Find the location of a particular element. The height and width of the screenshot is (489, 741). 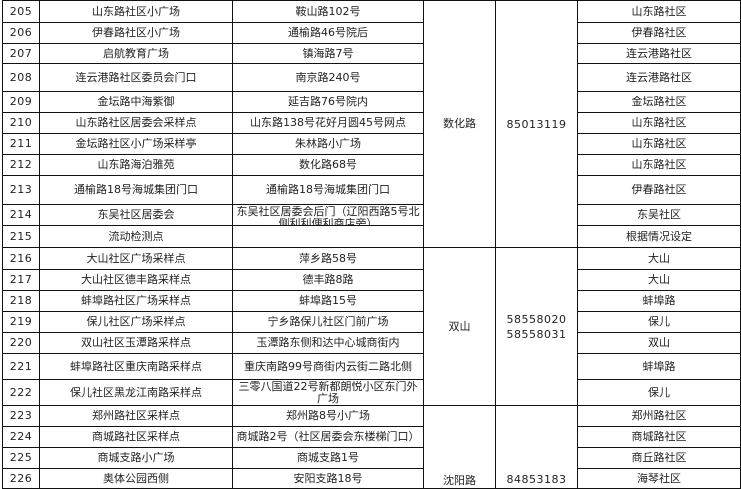

row-number: 207 is located at coordinates (21, 53).